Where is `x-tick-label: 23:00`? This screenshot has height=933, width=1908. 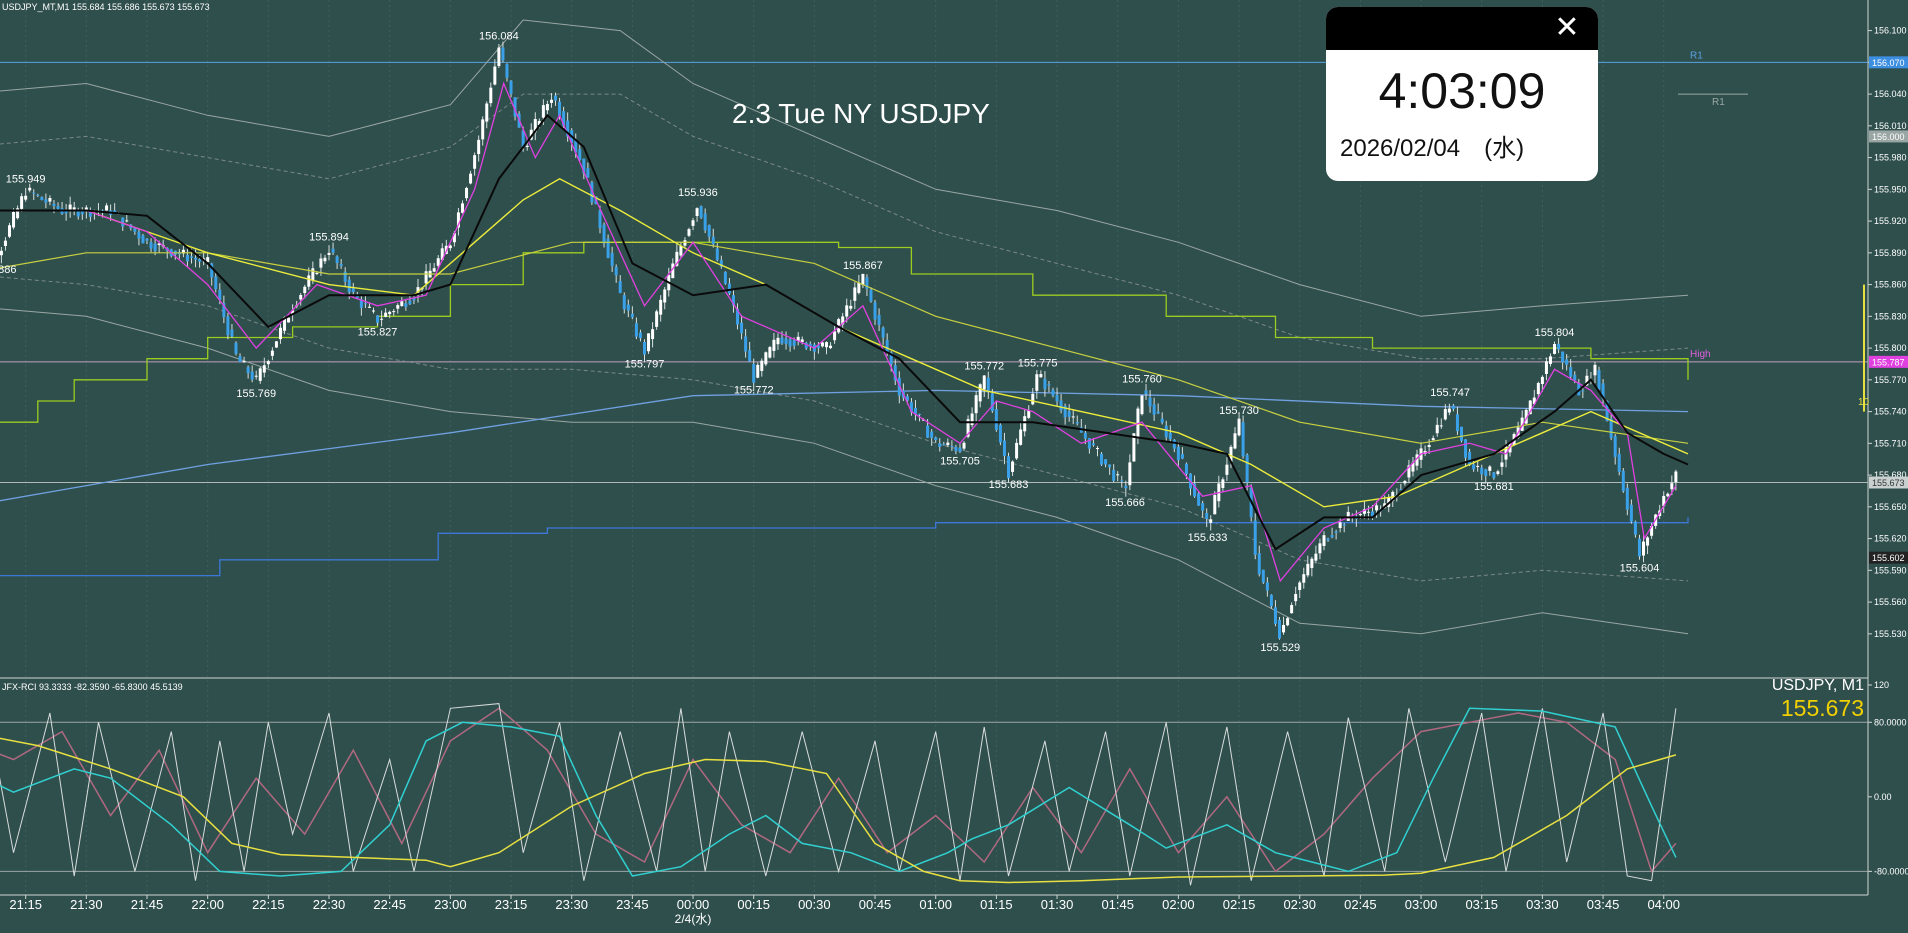 x-tick-label: 23:00 is located at coordinates (450, 904).